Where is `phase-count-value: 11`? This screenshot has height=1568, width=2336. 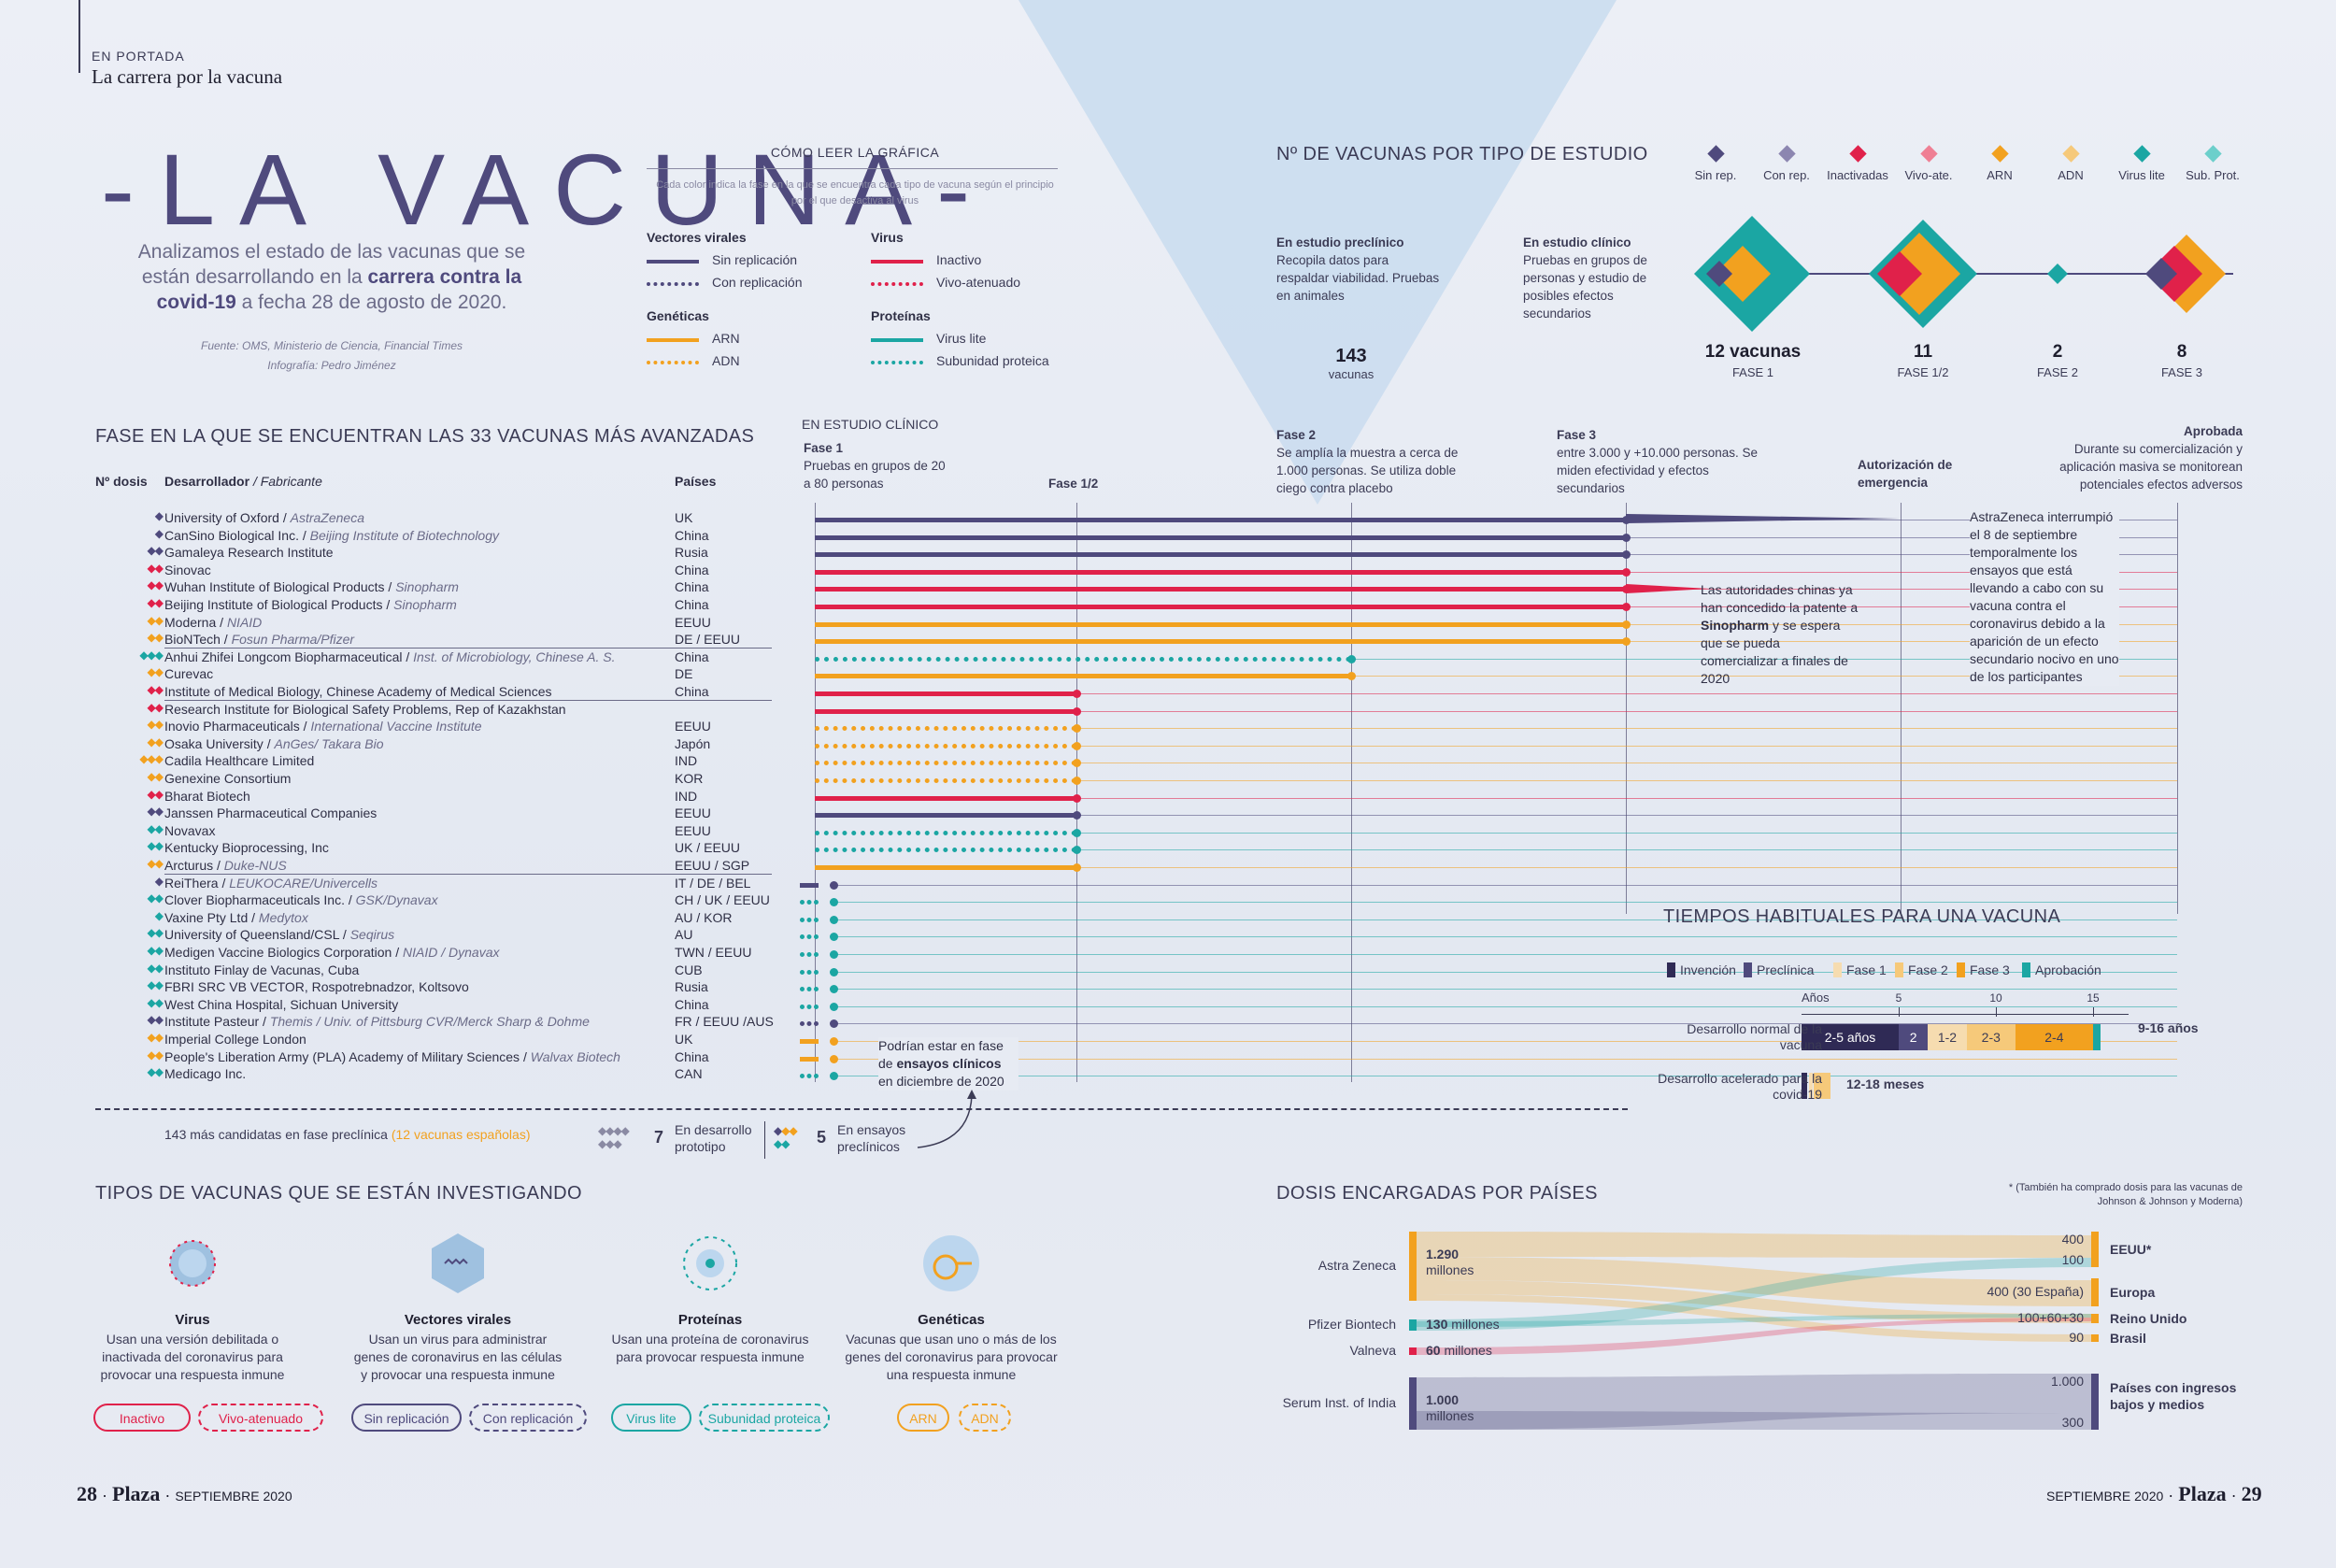
phase-count-value: 11 is located at coordinates (1923, 352).